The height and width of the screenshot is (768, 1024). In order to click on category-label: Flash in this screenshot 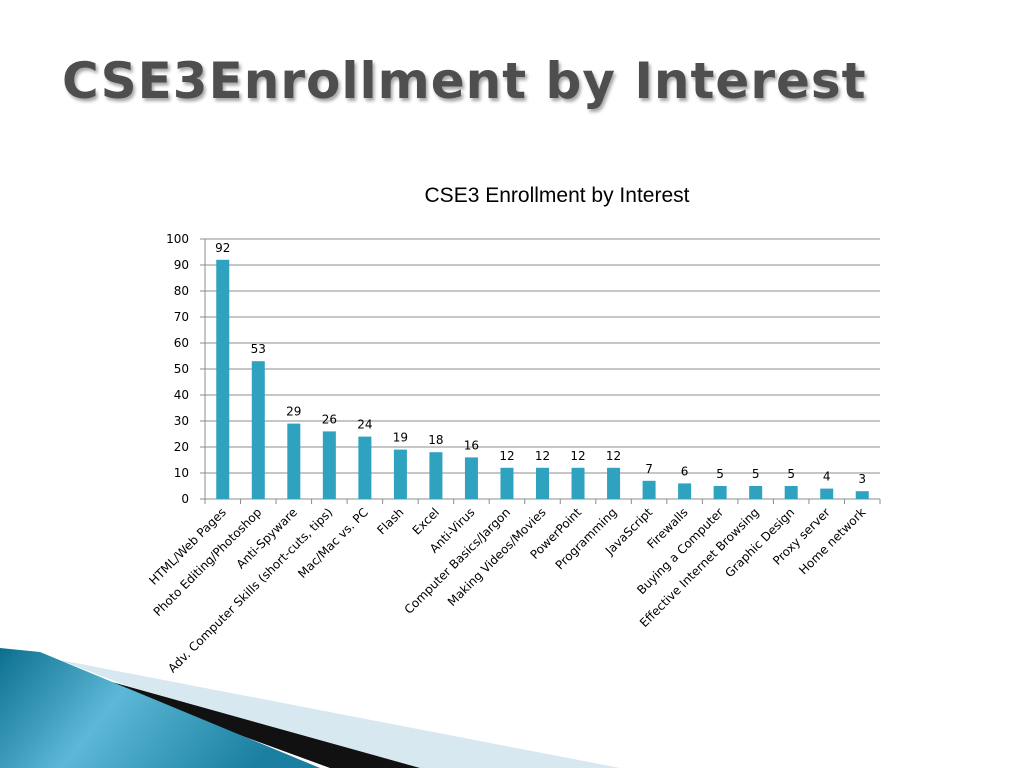, I will do `click(390, 521)`.